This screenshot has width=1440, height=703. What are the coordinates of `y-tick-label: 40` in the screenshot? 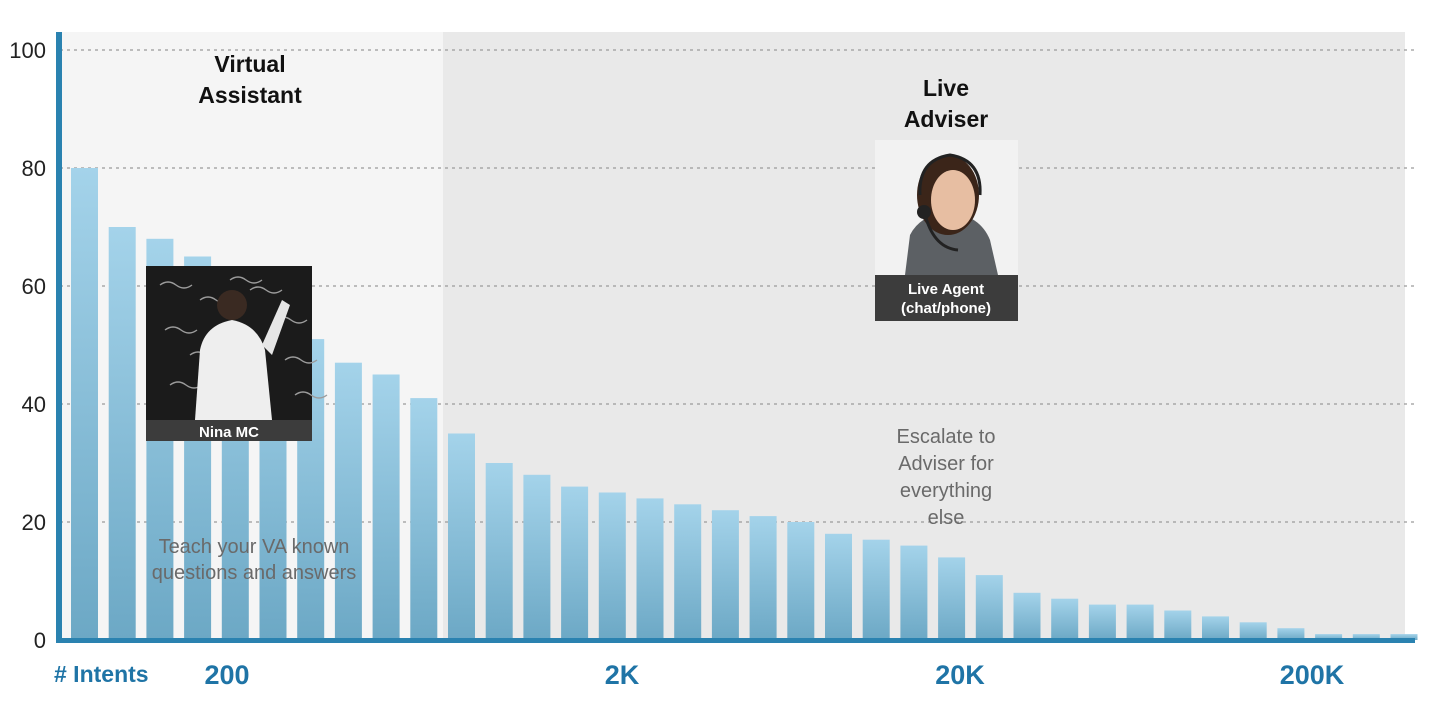 It's located at (34, 404).